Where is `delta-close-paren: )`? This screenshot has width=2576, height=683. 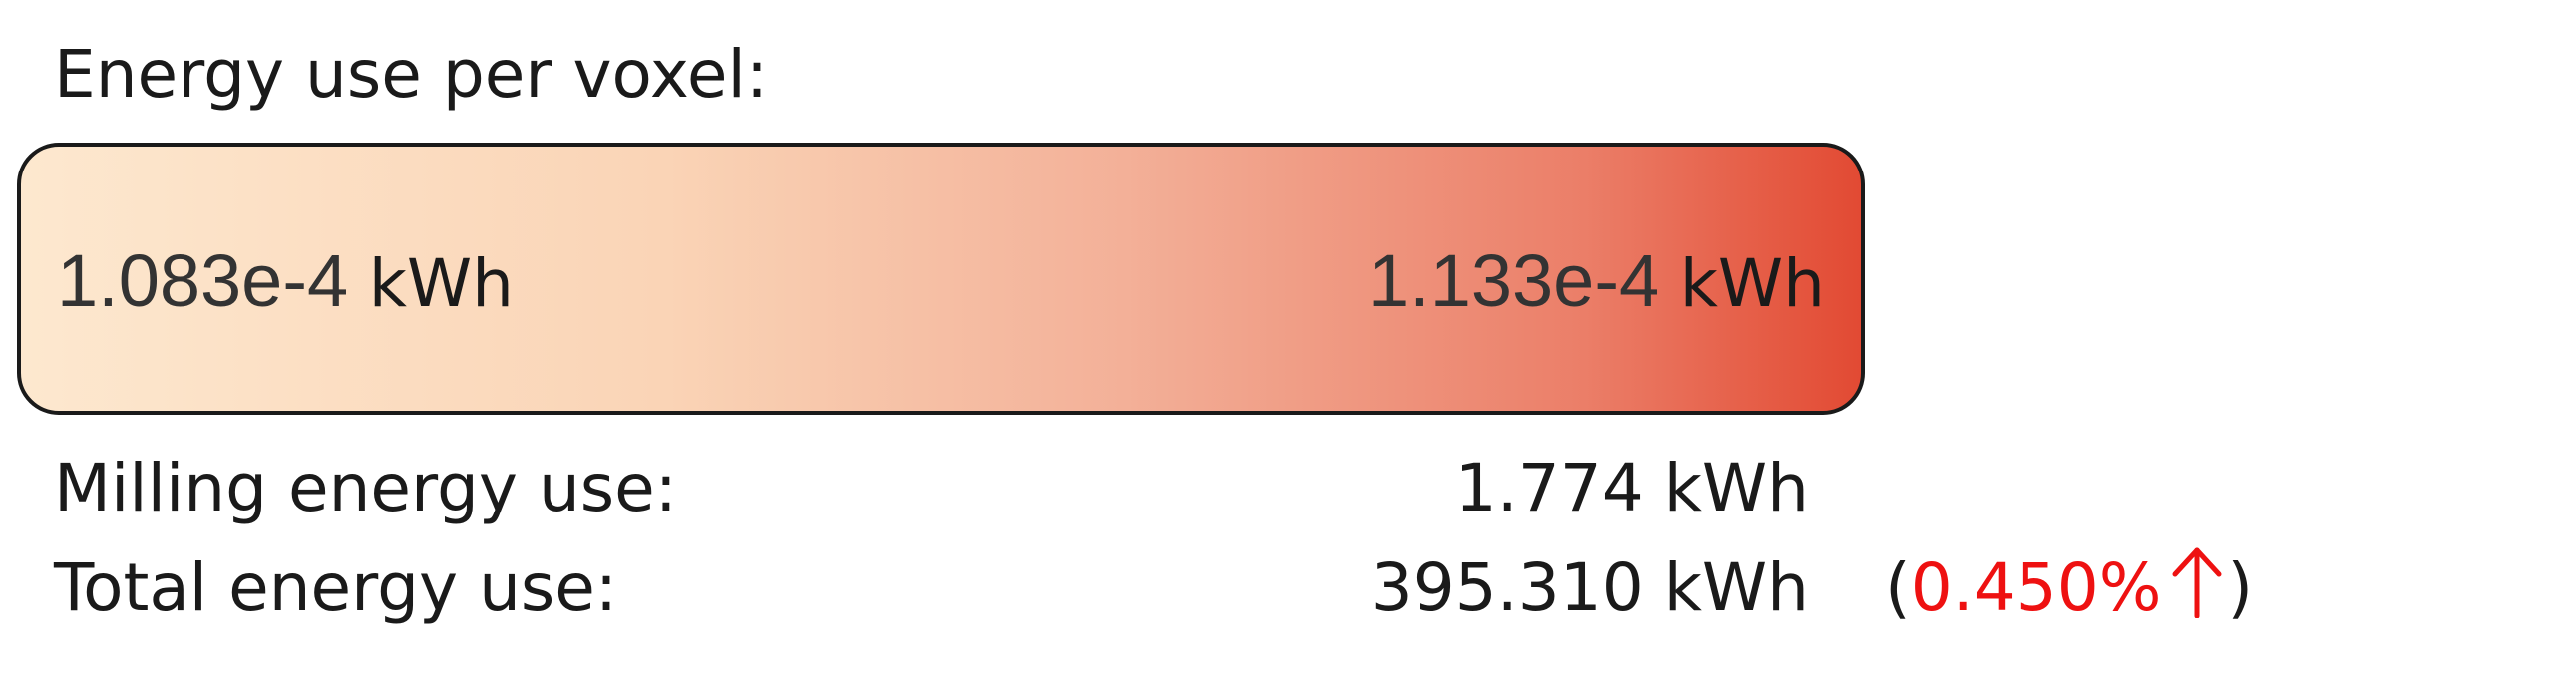 delta-close-paren: ) is located at coordinates (2240, 588).